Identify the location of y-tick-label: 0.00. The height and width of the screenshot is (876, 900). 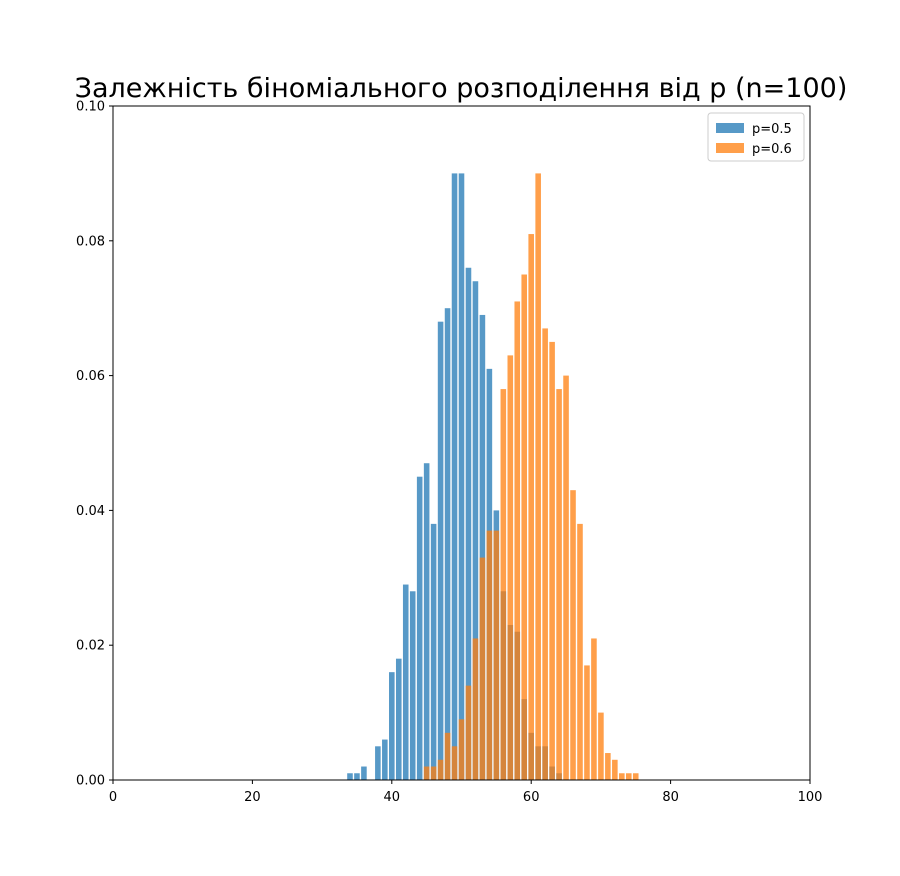
(90, 781).